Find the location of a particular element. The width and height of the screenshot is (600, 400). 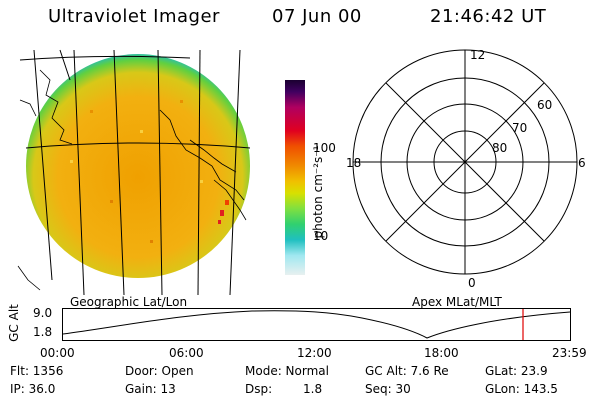

alt-plot-ylabel: GC Alt is located at coordinates (14, 323).